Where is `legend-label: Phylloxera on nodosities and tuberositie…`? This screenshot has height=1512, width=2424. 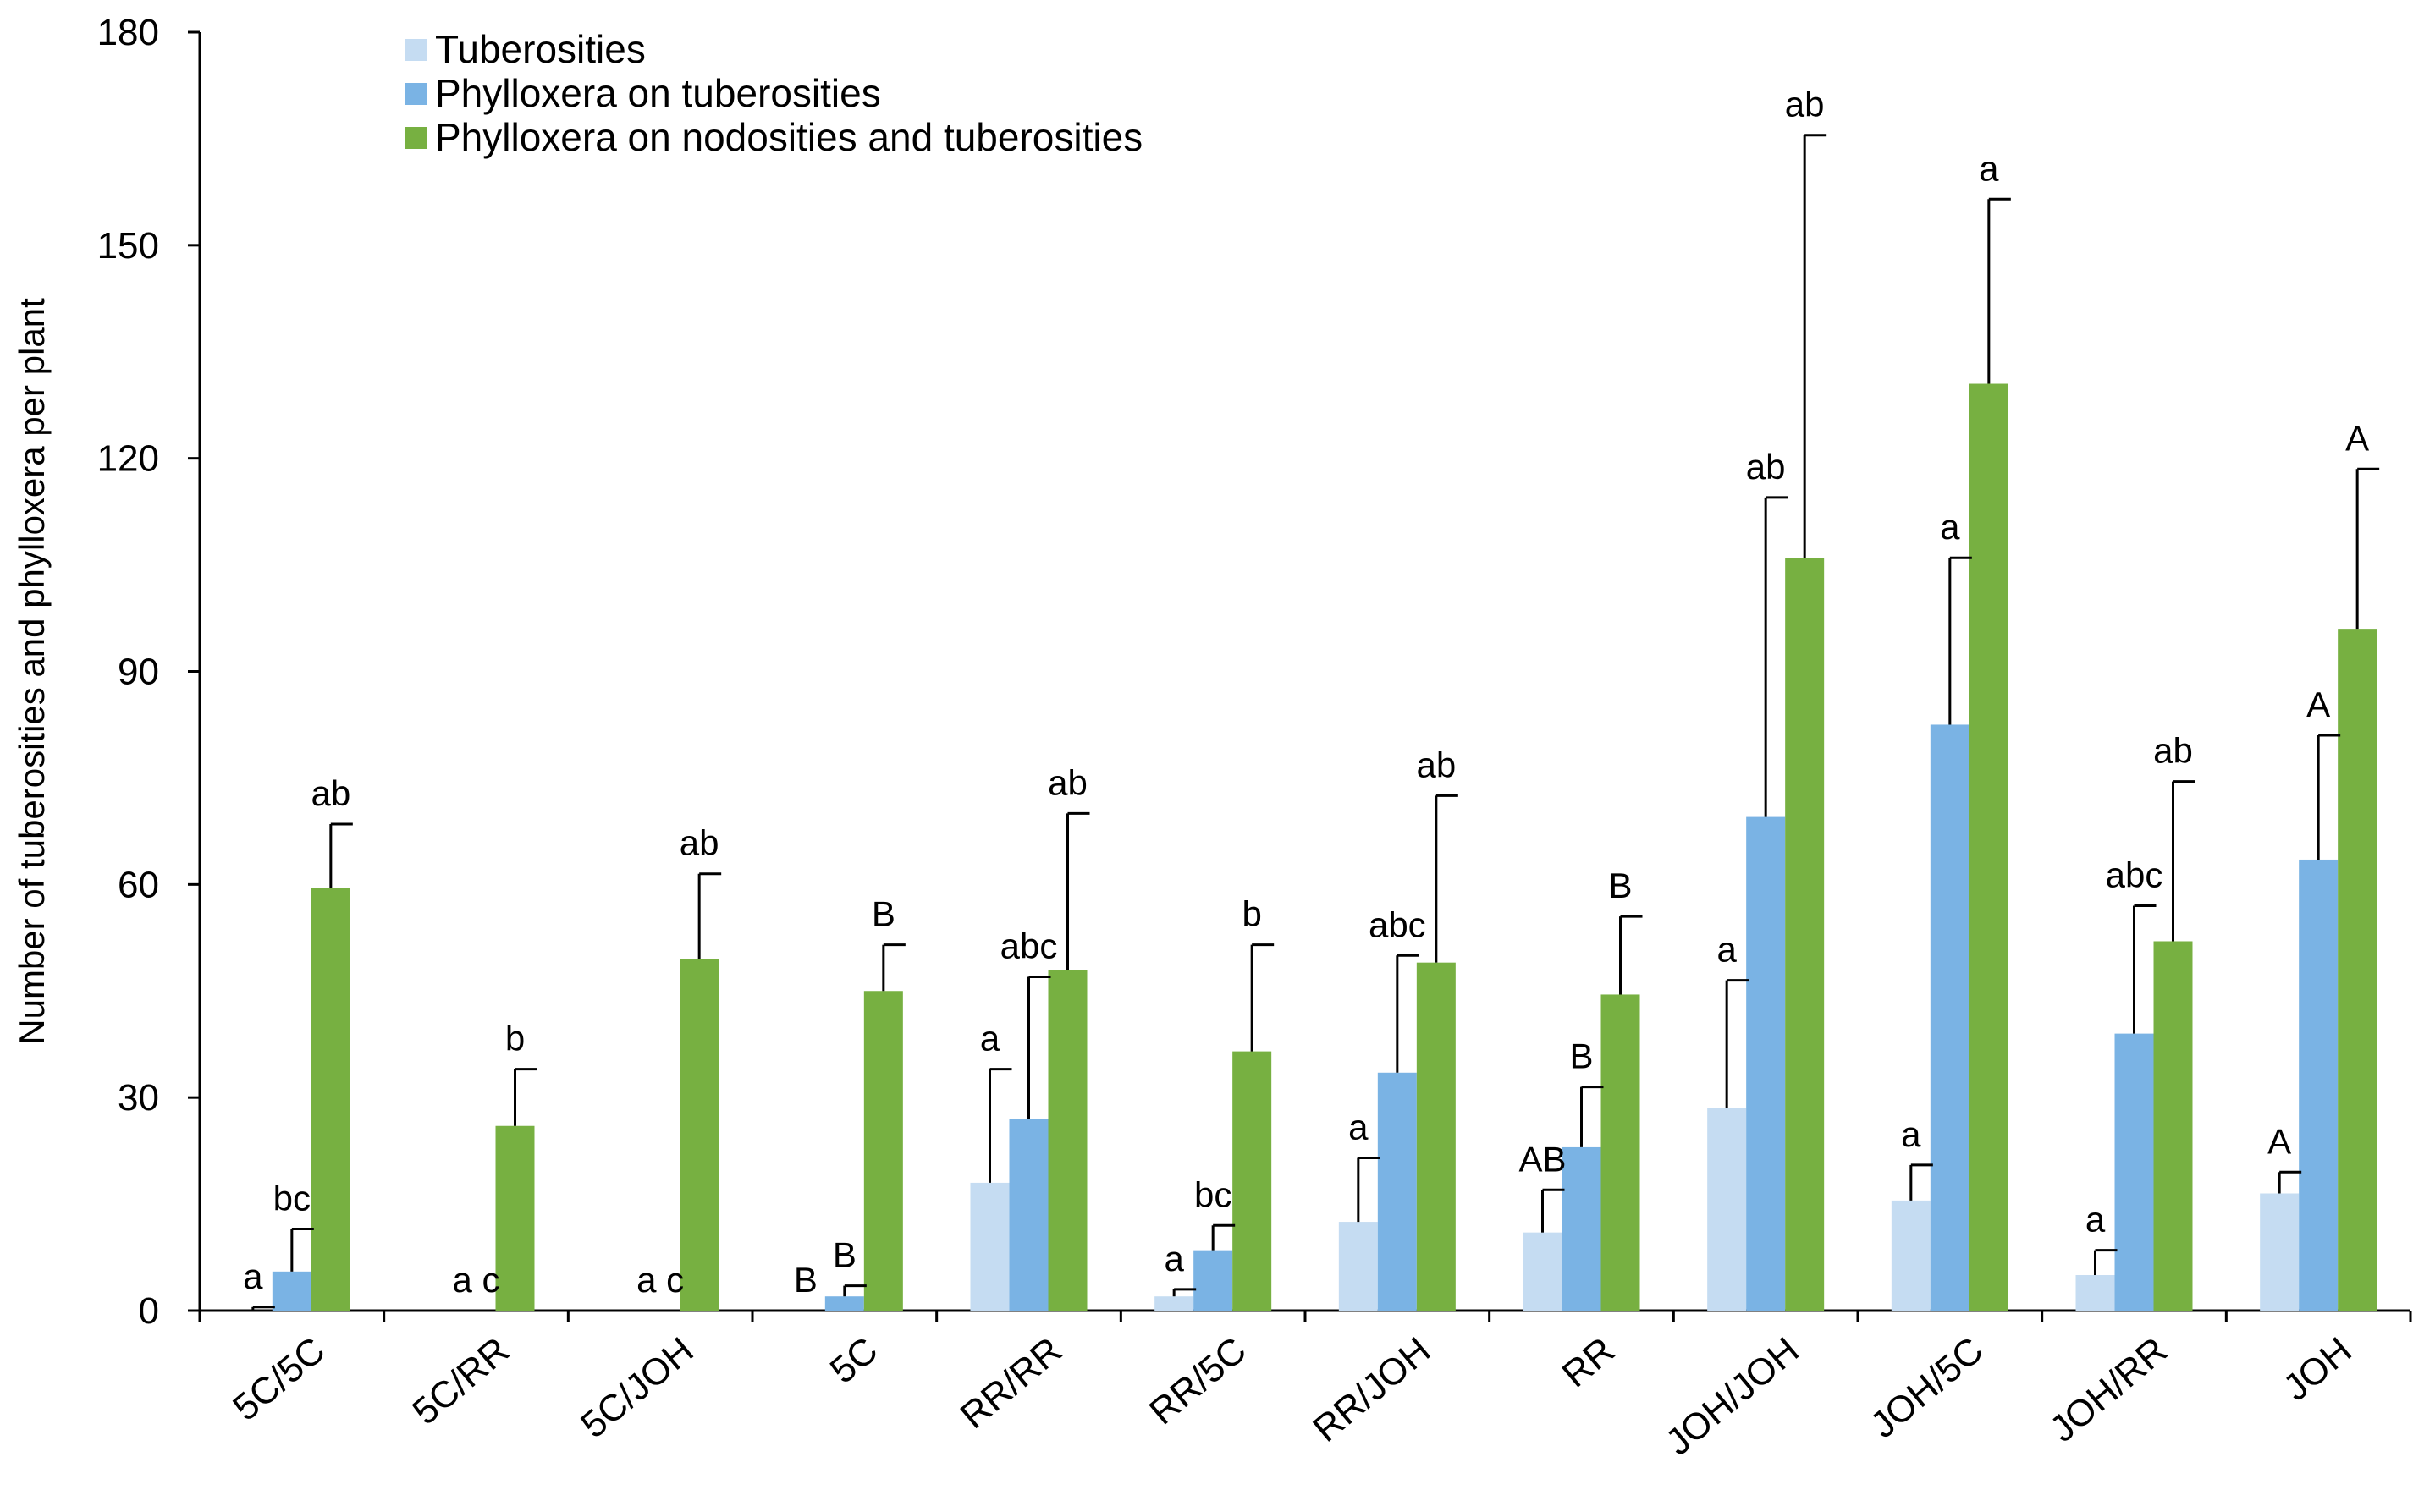 legend-label: Phylloxera on nodosities and tuberositie… is located at coordinates (789, 137).